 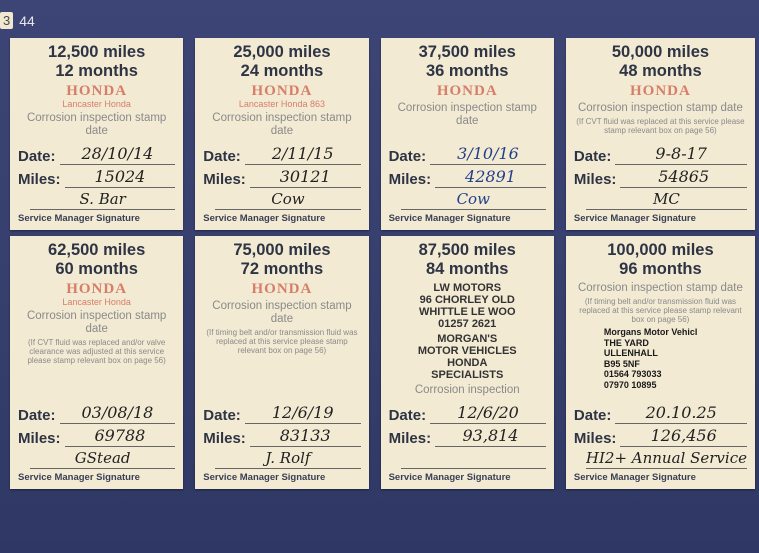 I want to click on stamp-line: ULLENHALL, so click(x=630, y=353).